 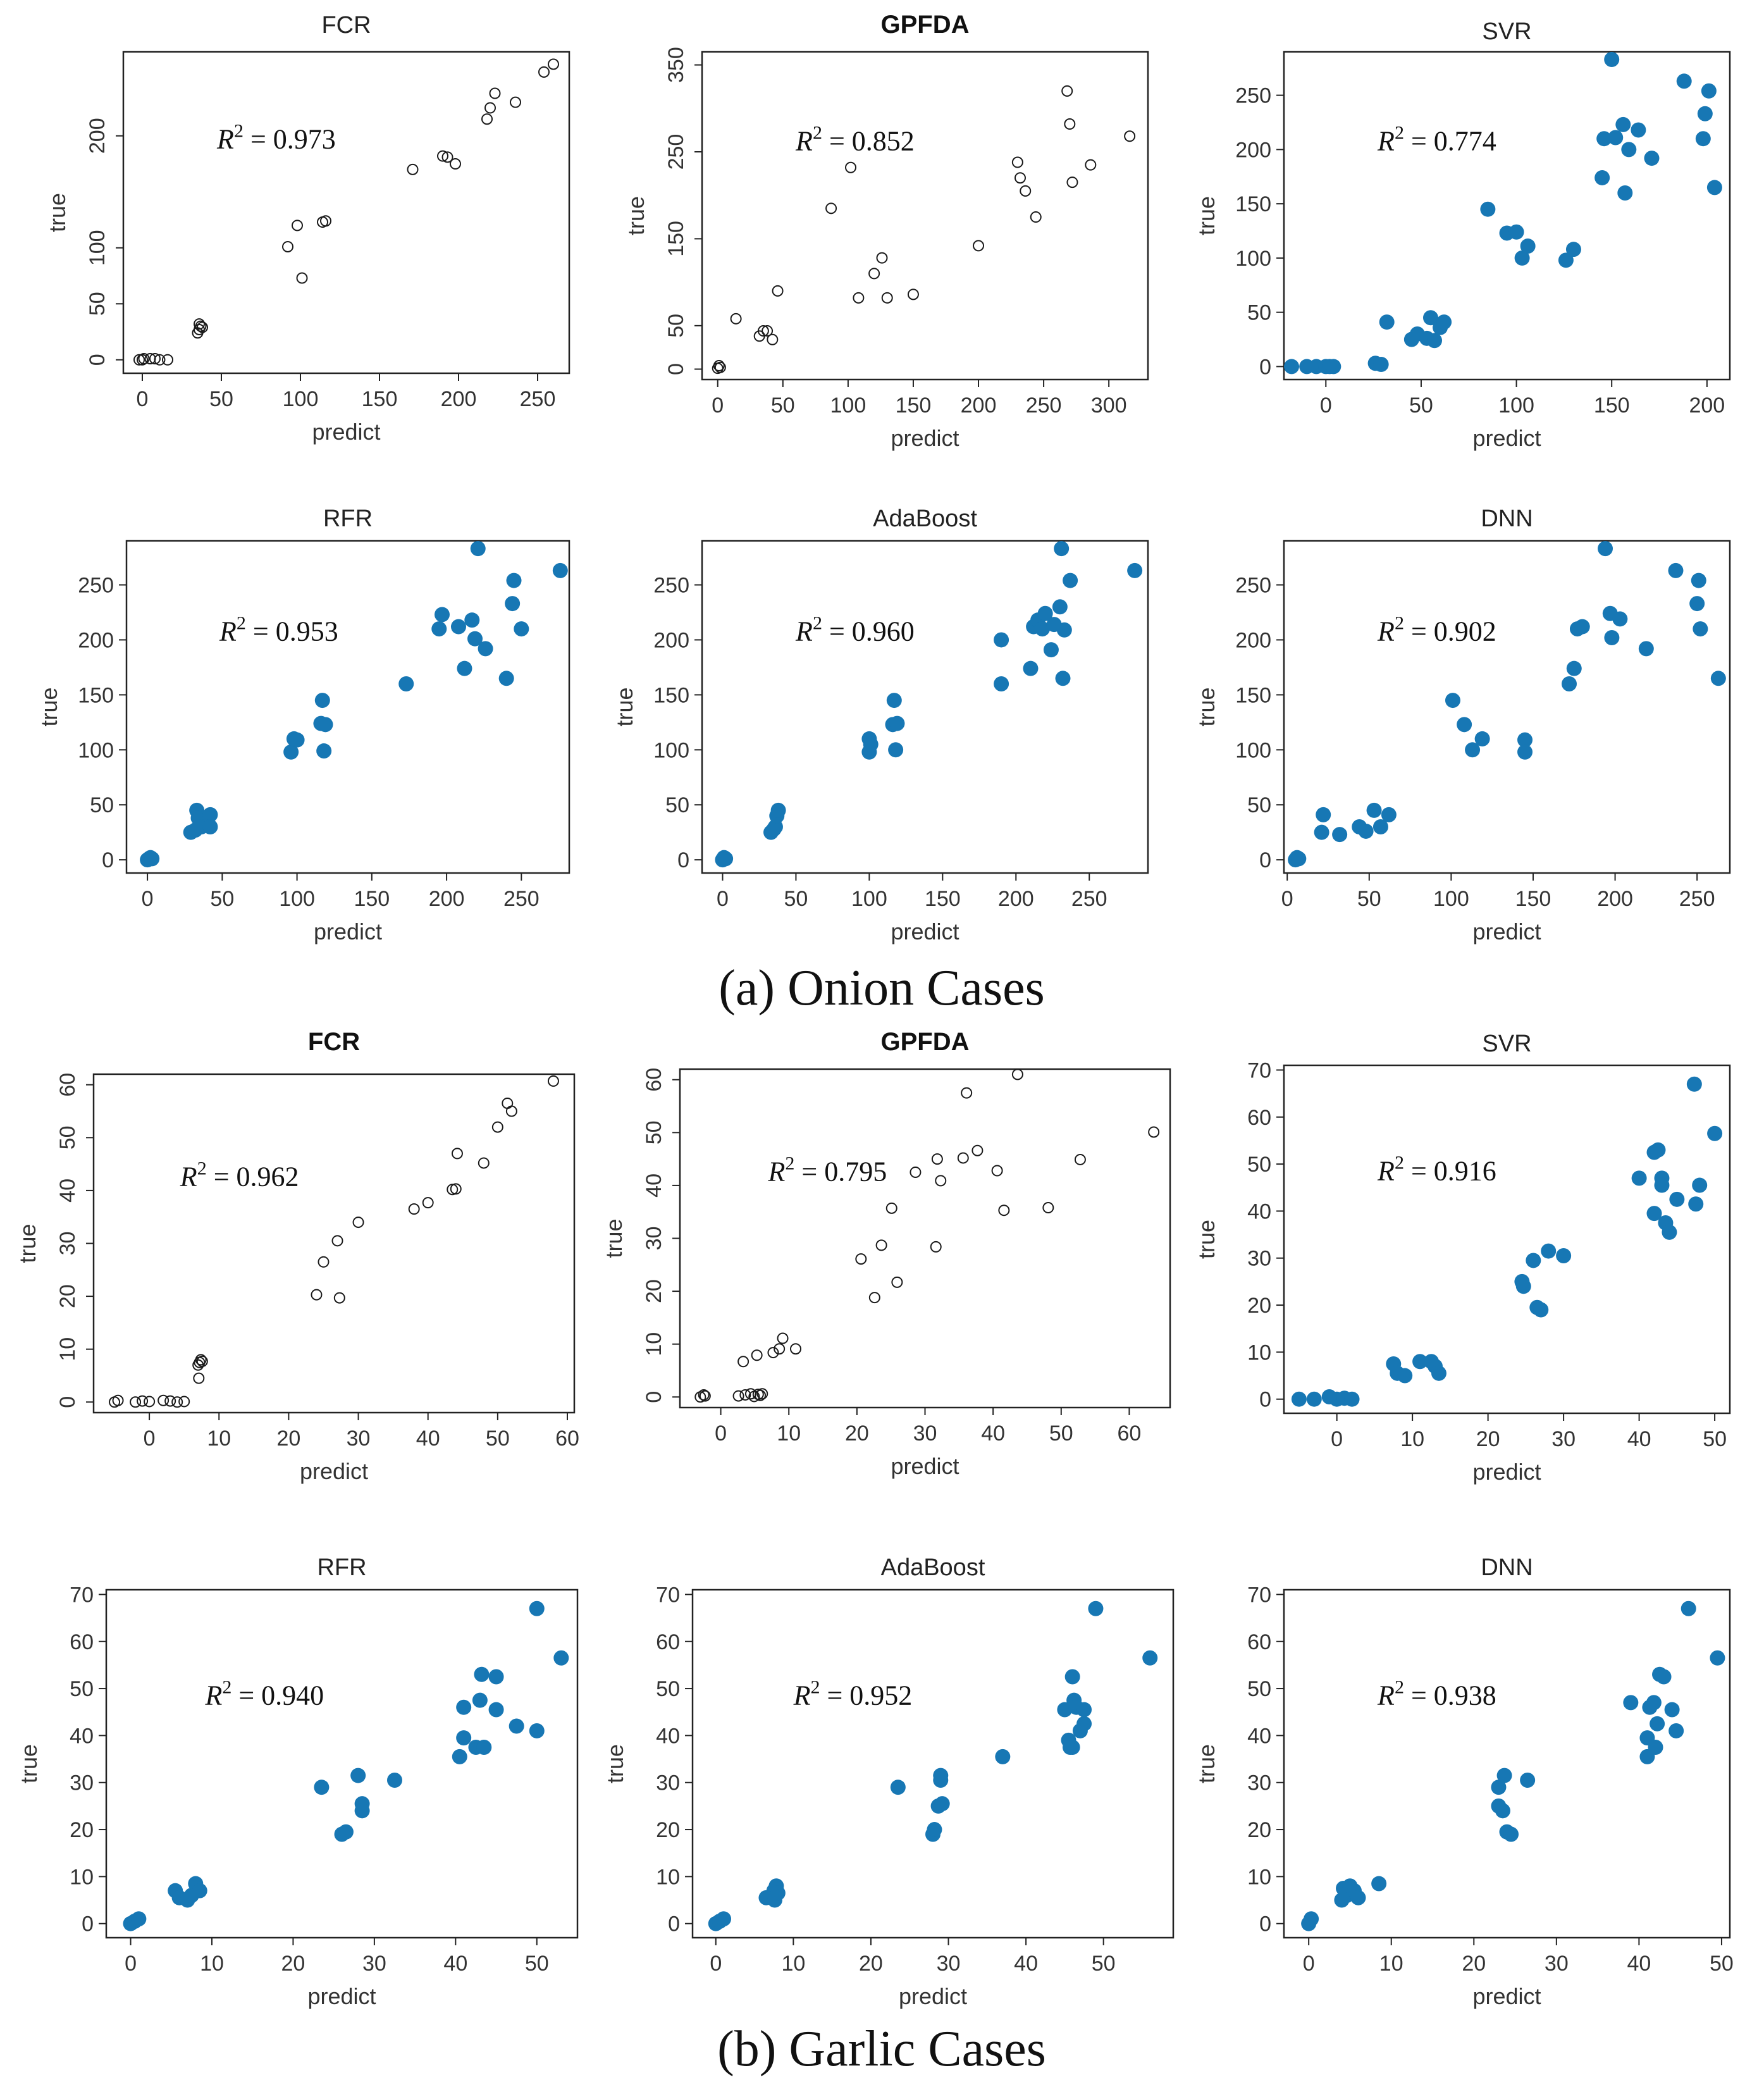 What do you see at coordinates (342, 1763) in the screenshot?
I see `plot-frame` at bounding box center [342, 1763].